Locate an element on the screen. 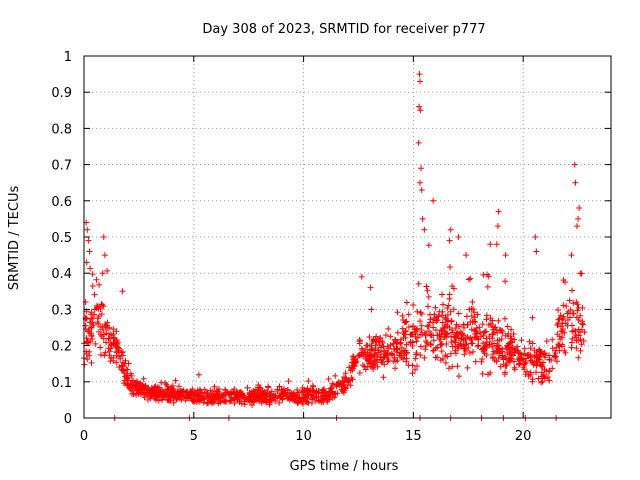 This screenshot has height=480, width=640. x-tick-label: 0 is located at coordinates (84, 436).